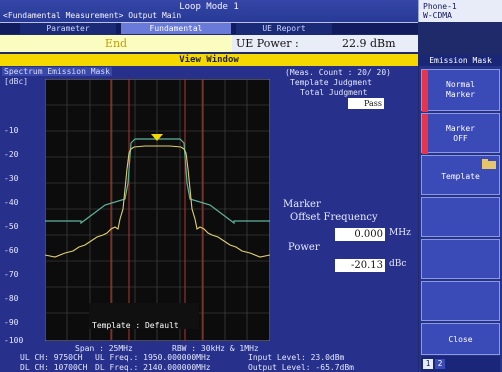 This screenshot has height=372, width=502. I want to click on softkey-label-line1: Marker, so click(460, 124).